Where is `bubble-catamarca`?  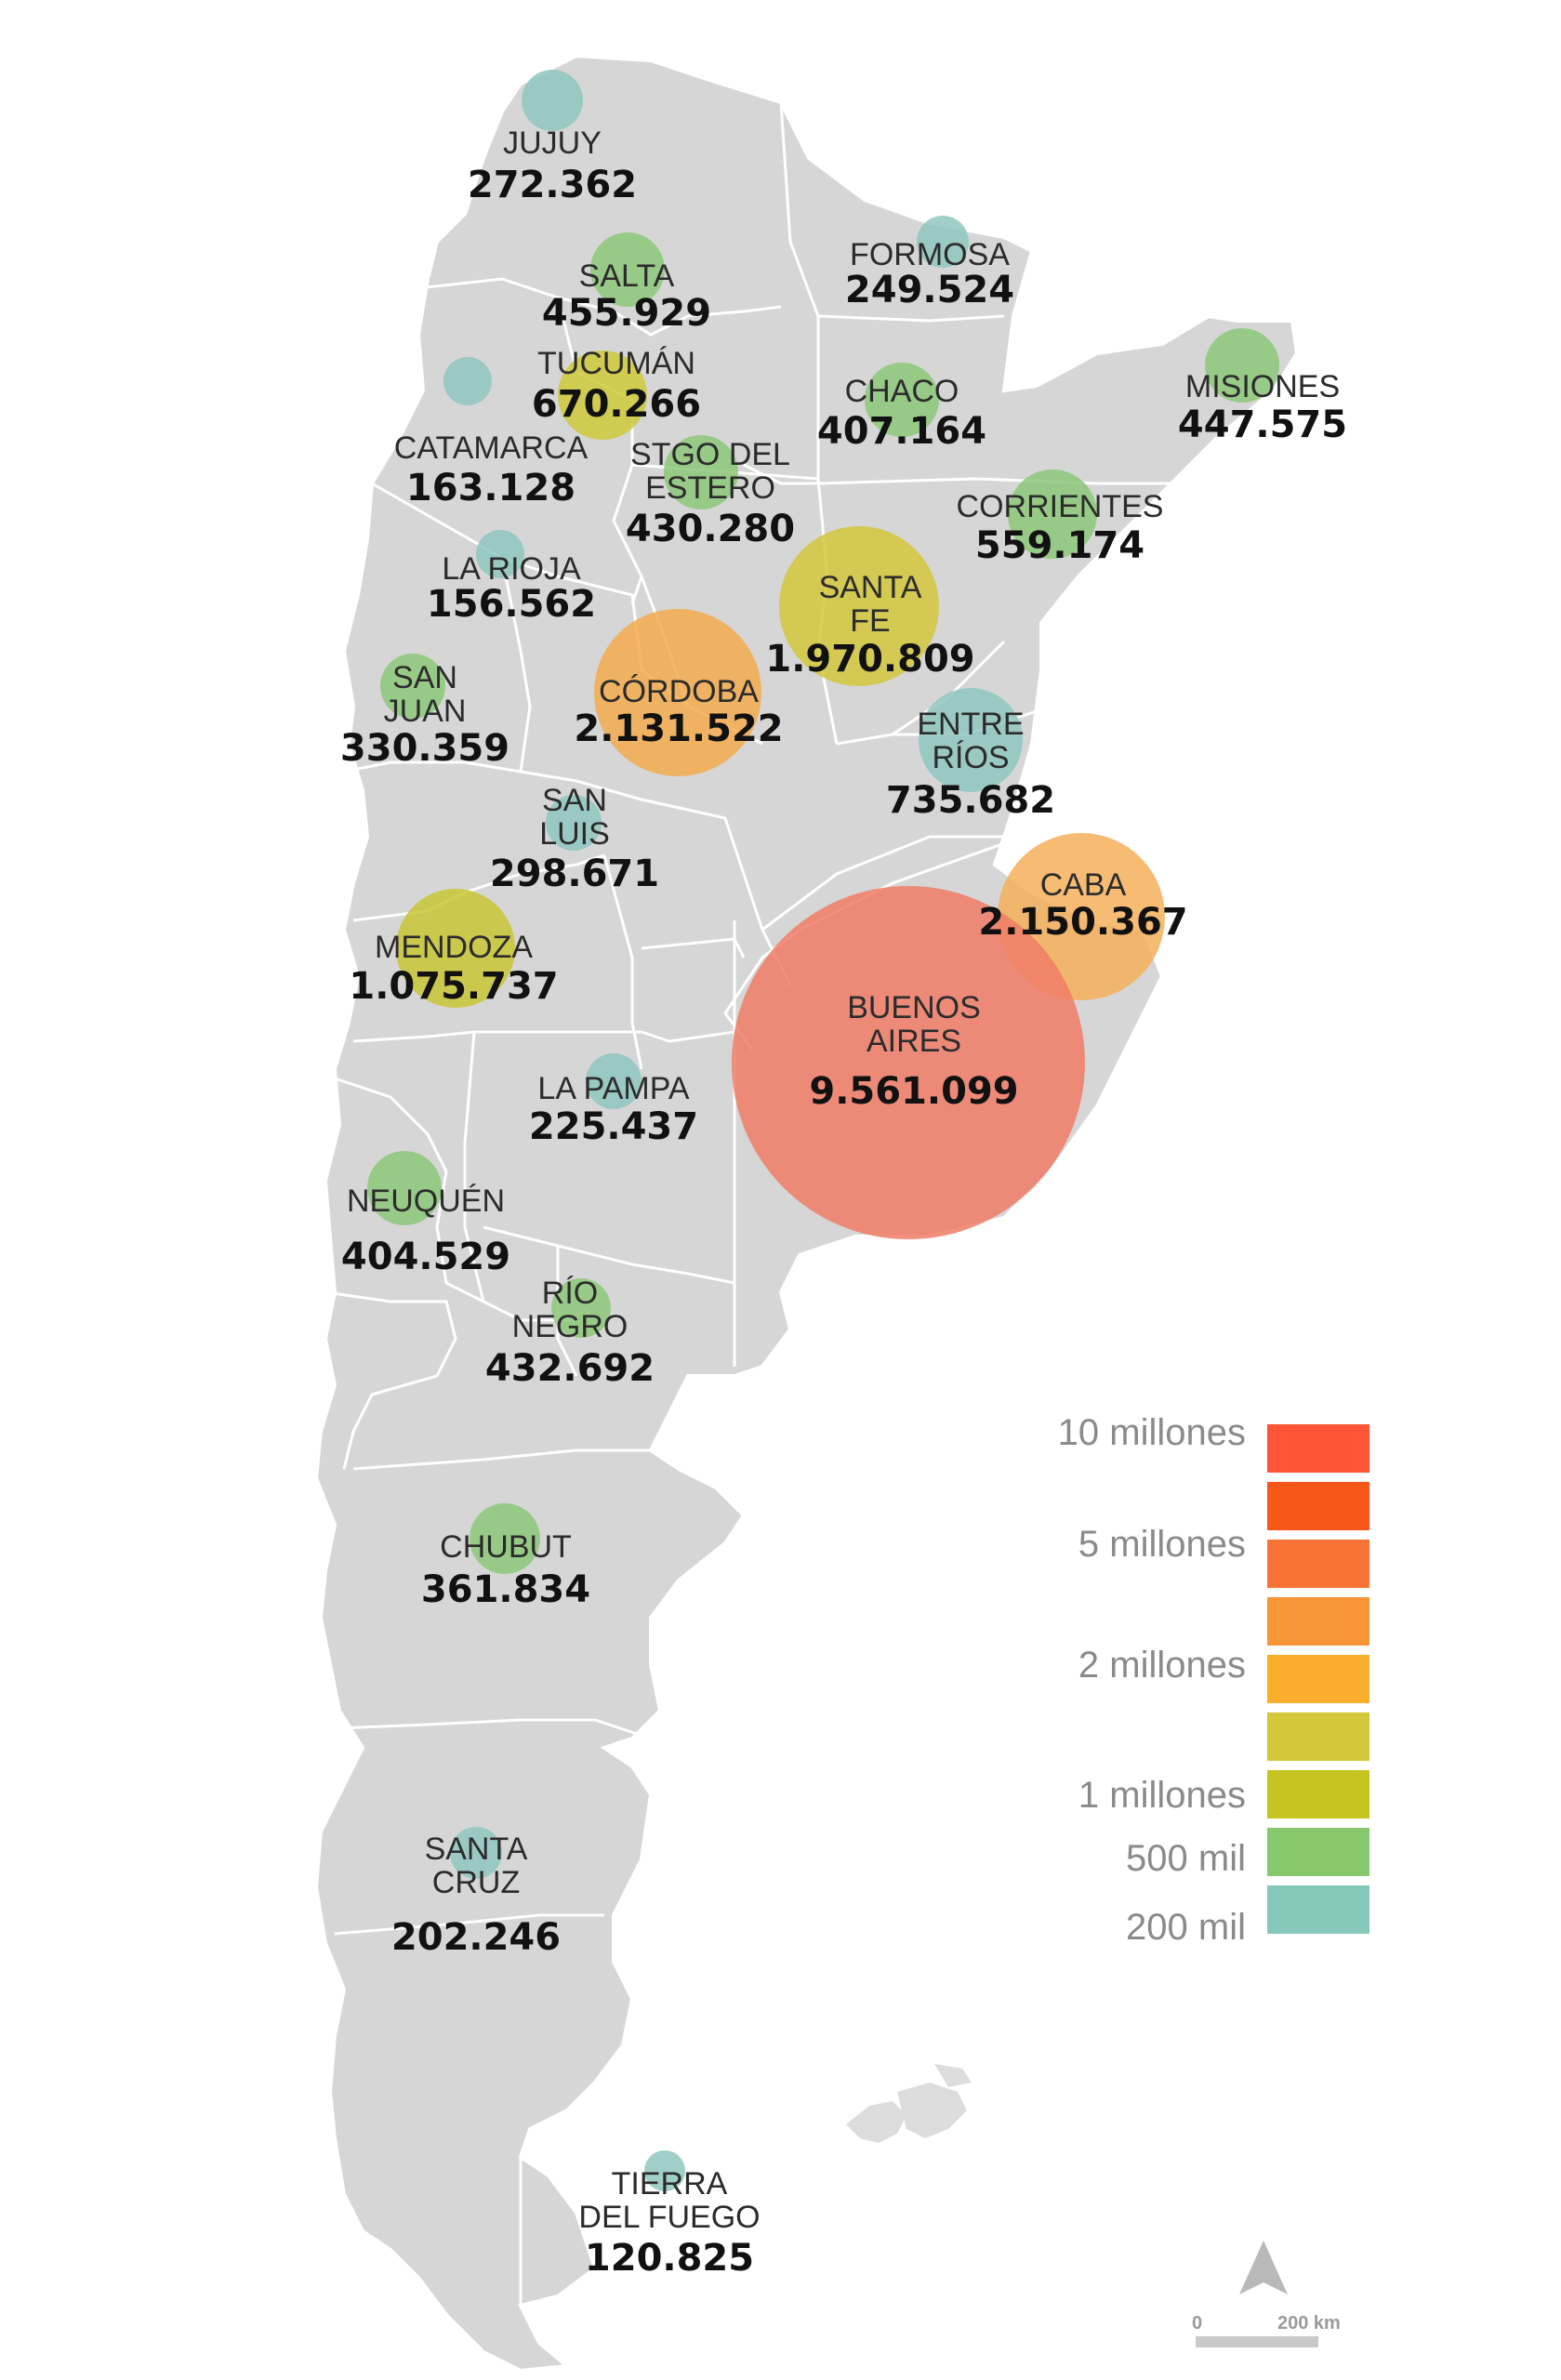
bubble-catamarca is located at coordinates (467, 381).